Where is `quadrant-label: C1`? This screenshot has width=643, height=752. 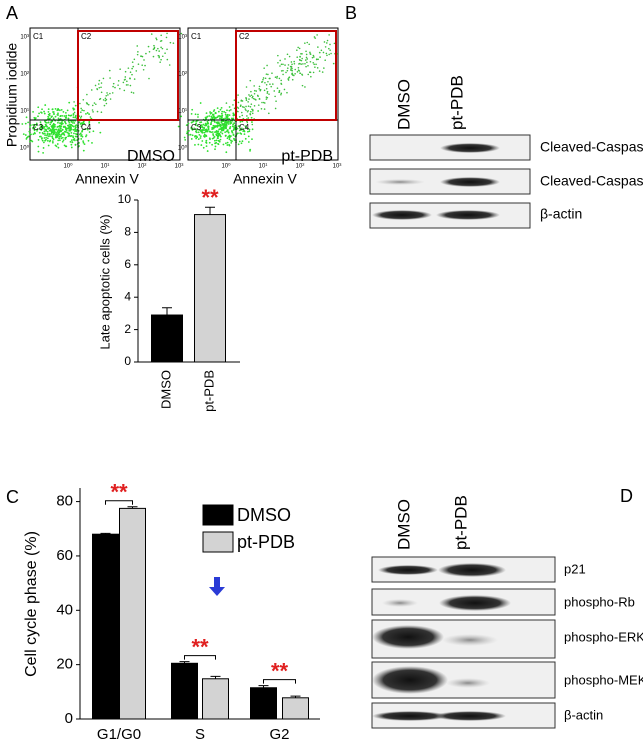 quadrant-label: C1 is located at coordinates (196, 36).